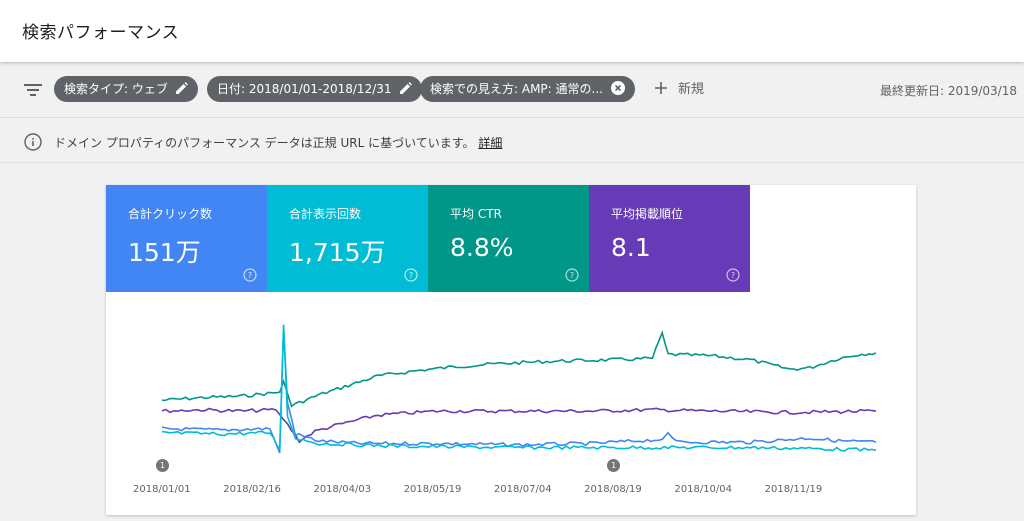 This screenshot has width=1024, height=521. I want to click on metric-label: 合計表示回数, so click(325, 214).